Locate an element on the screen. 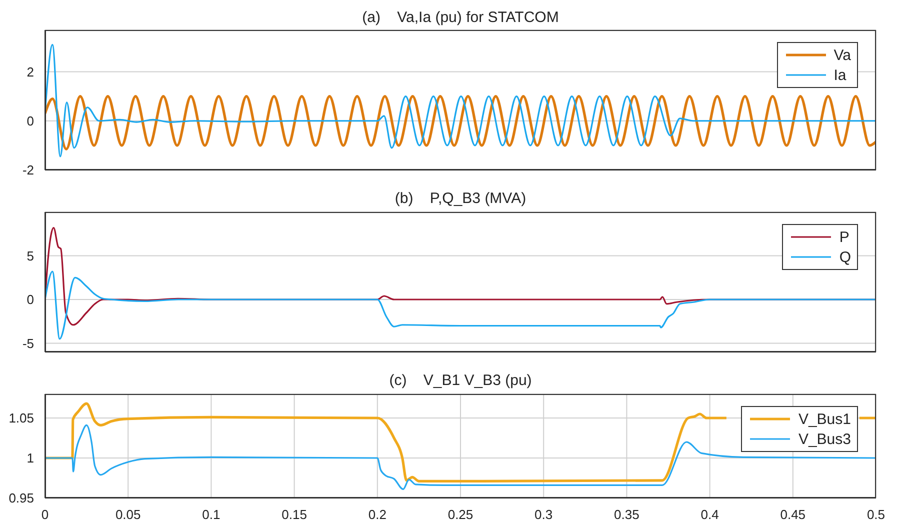  x-tick-label: 0.15 is located at coordinates (294, 514).